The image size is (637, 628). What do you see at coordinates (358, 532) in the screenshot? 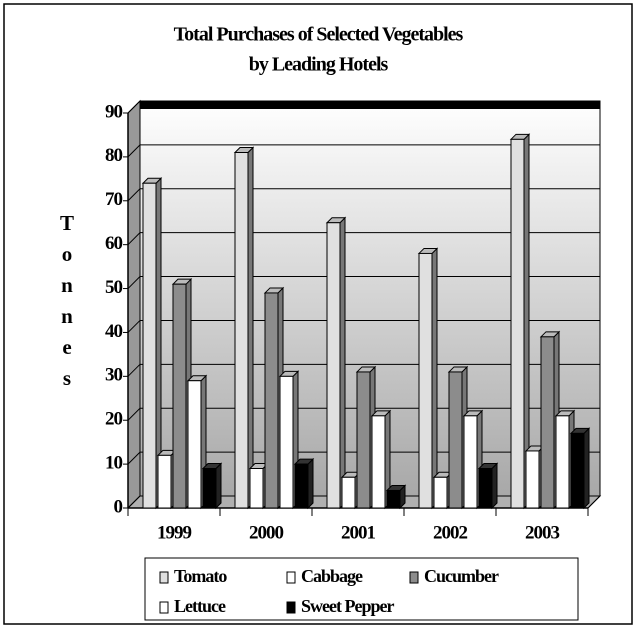
I see `x-tick-label: 2001` at bounding box center [358, 532].